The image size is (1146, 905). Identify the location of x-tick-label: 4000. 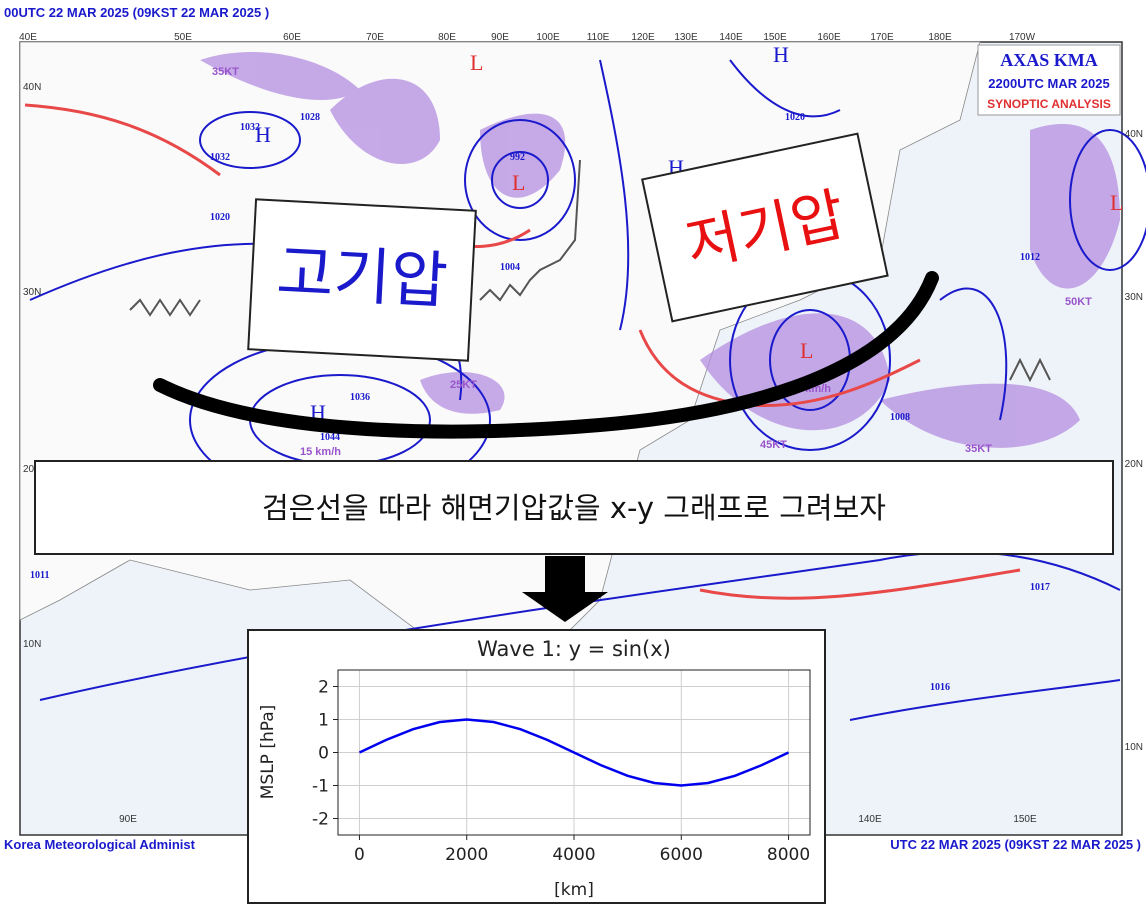
(573, 855).